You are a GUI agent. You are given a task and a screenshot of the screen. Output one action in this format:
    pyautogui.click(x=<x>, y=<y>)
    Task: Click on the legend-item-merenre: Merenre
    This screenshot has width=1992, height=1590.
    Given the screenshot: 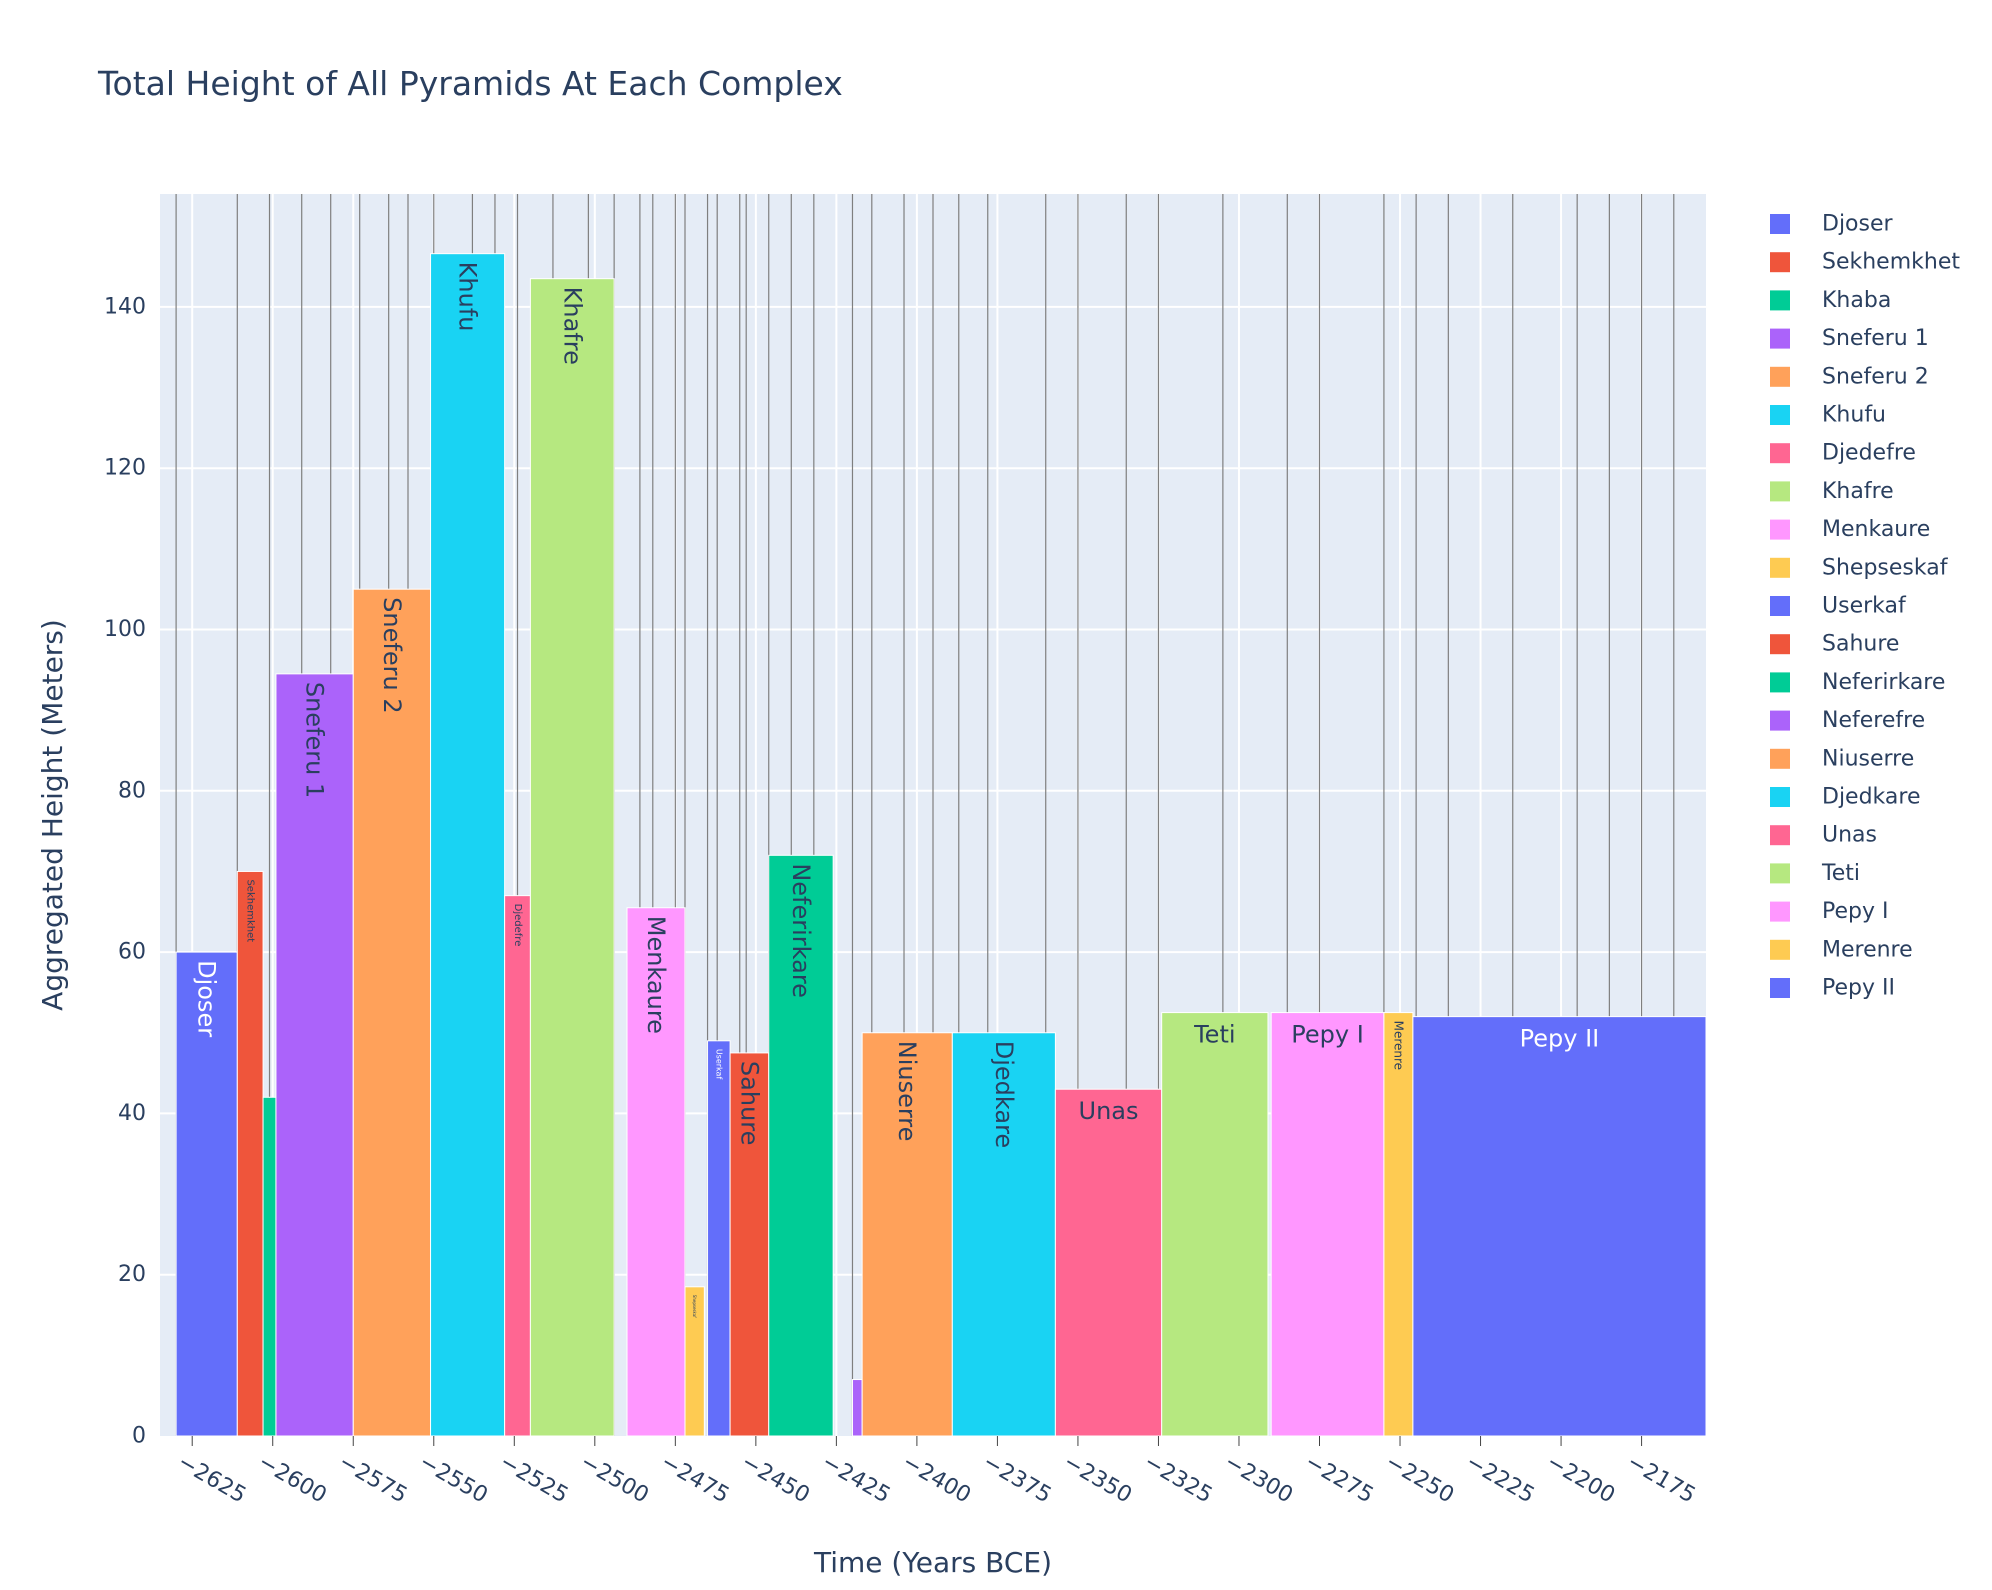 What is the action you would take?
    pyautogui.click(x=1841, y=949)
    